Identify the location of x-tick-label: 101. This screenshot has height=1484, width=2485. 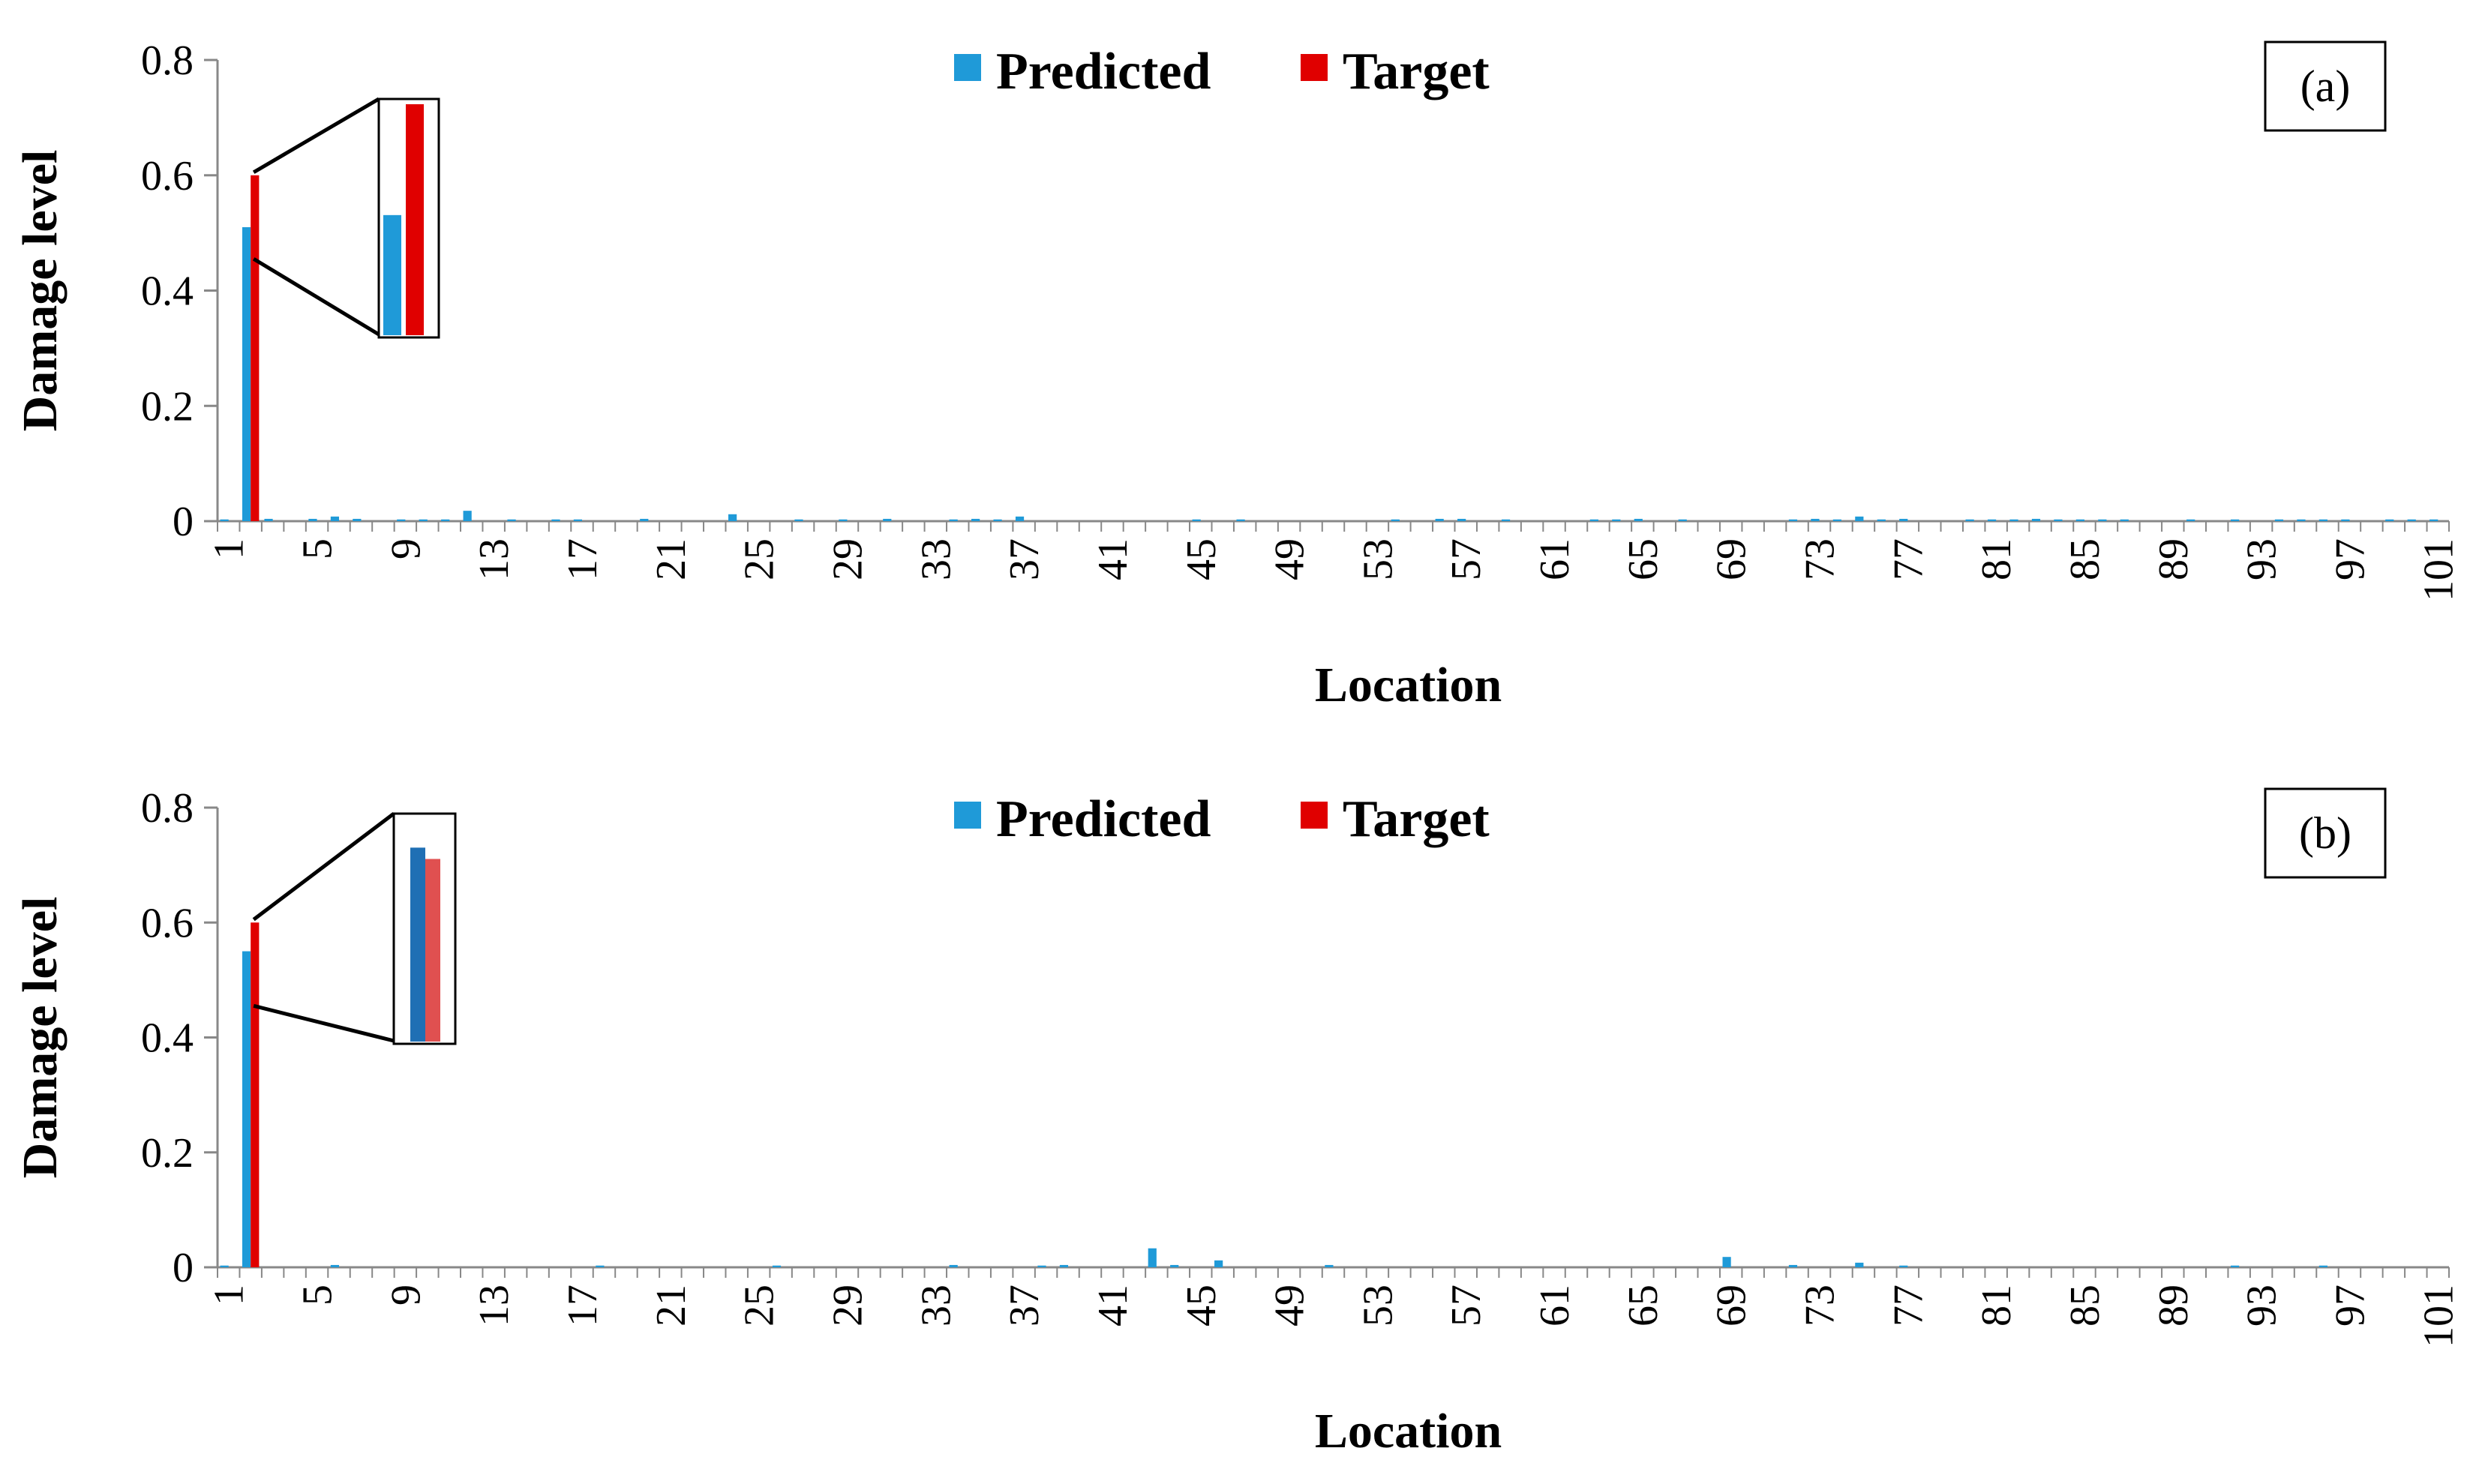
(2439, 569).